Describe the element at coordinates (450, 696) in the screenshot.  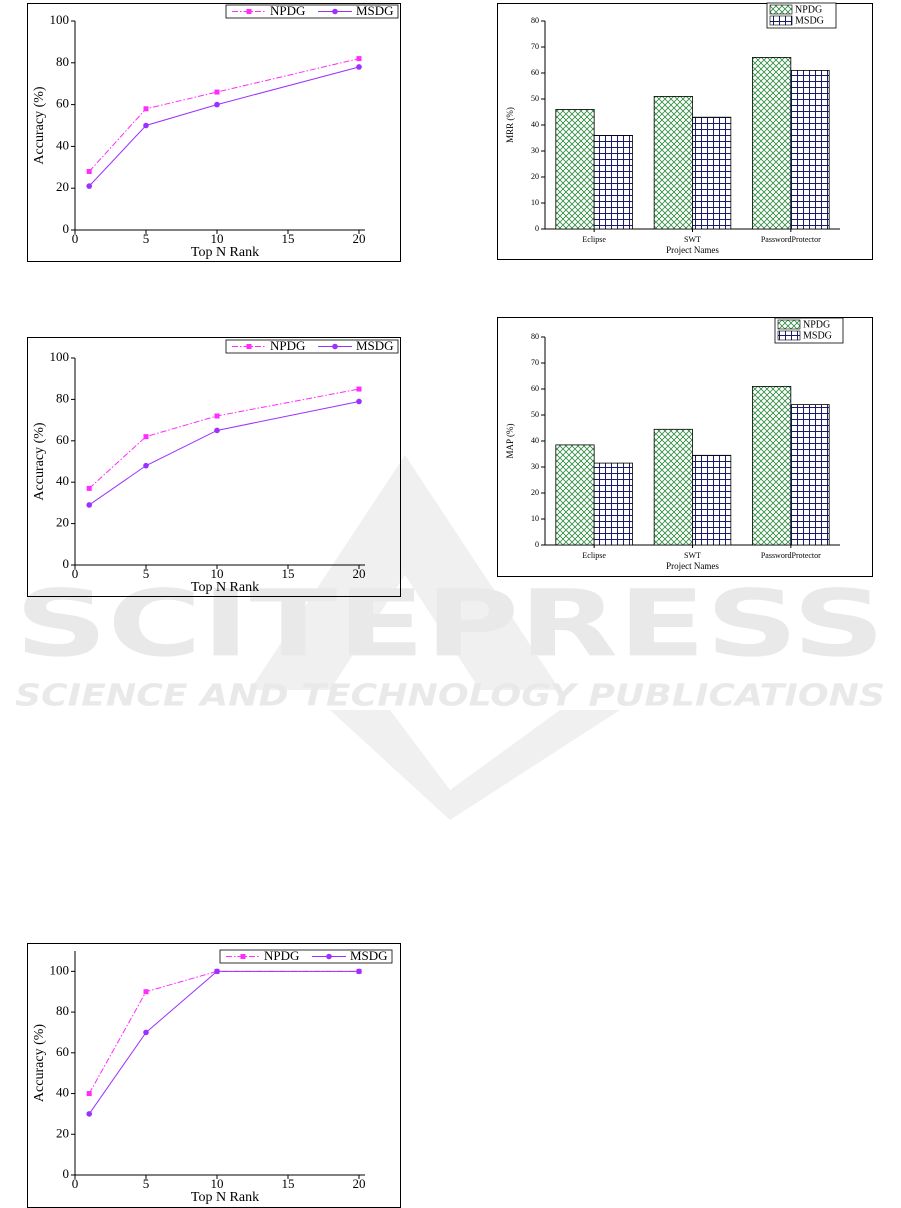
I see `watermark-subtitle: SCIENCE AND TECHNOLOGY PUBLICATIONS` at that location.